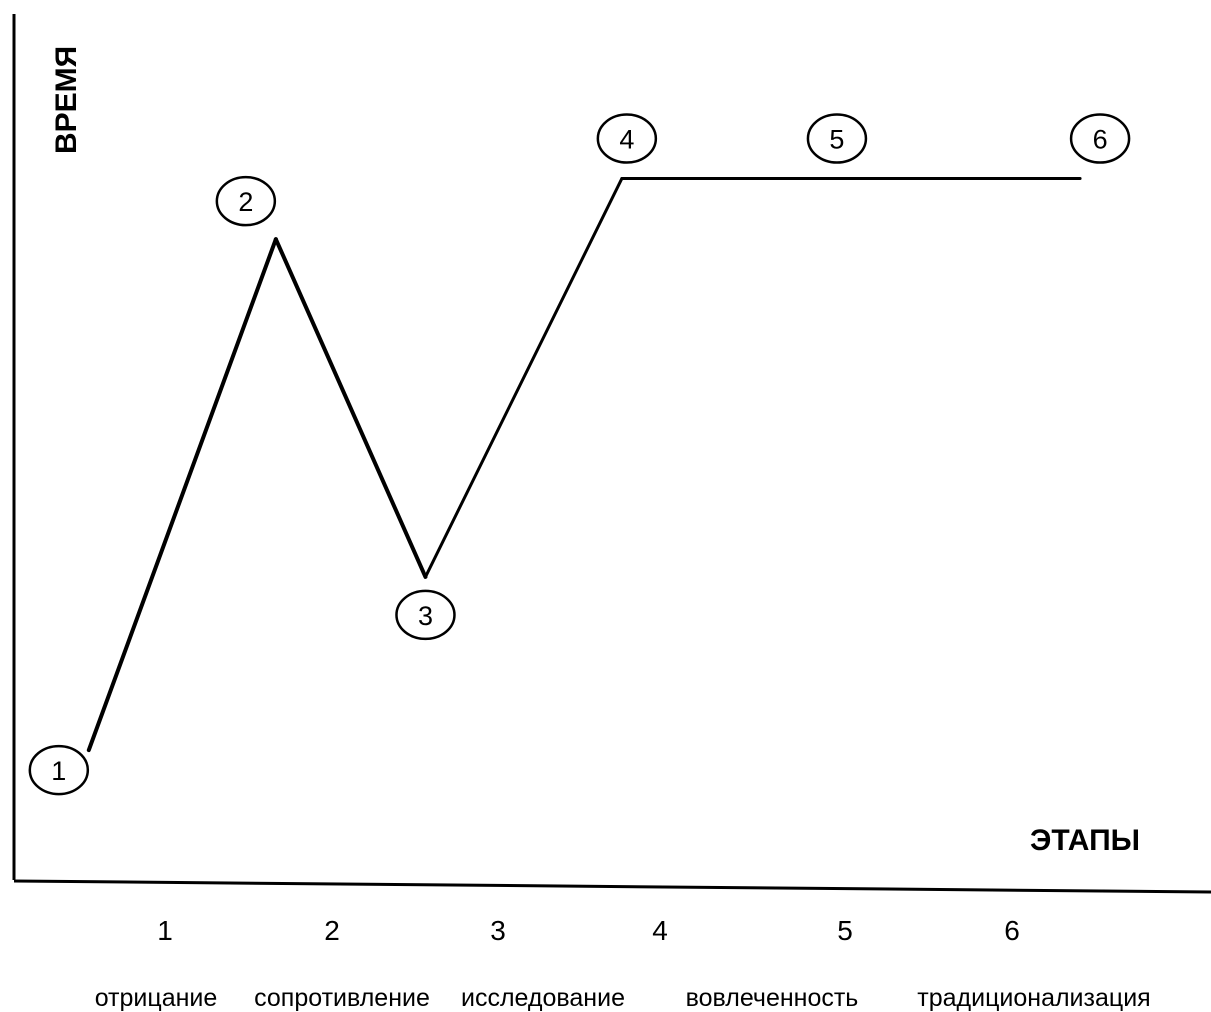 This screenshot has width=1211, height=1012. Describe the element at coordinates (612, 886) in the screenshot. I see `x-axis` at that location.